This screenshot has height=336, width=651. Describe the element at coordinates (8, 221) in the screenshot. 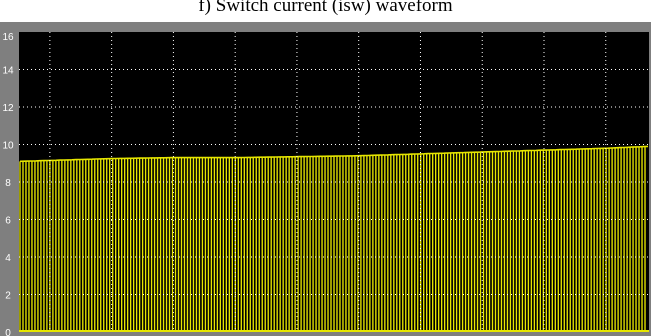

I see `y-tick-label: 6` at that location.